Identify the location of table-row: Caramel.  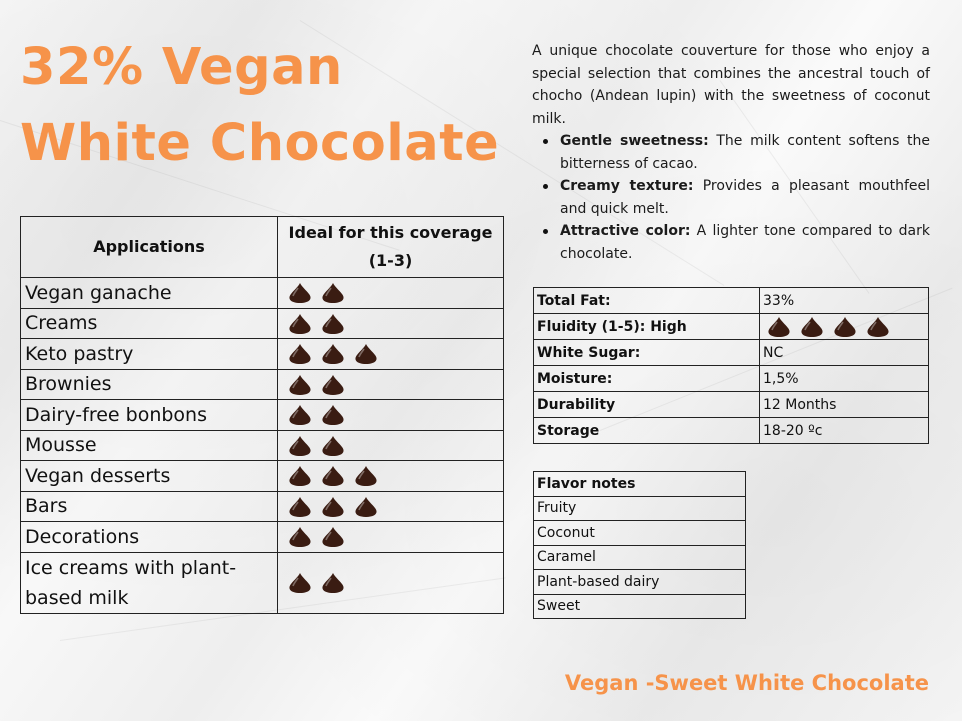
(639, 557).